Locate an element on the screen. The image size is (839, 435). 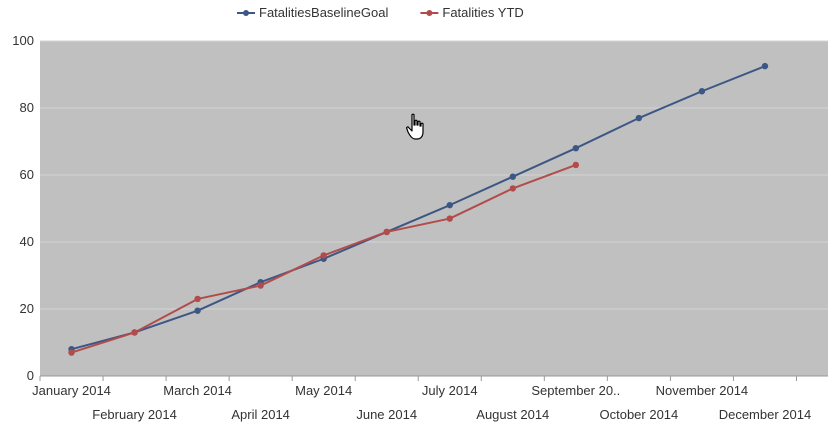
y-tick-label: 100 is located at coordinates (23, 40).